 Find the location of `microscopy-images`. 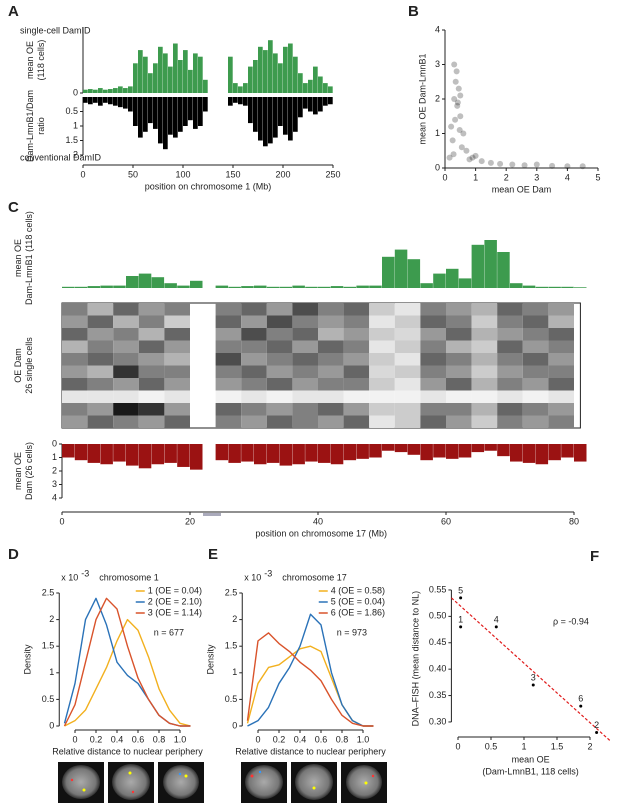

microscopy-images is located at coordinates (222, 782).